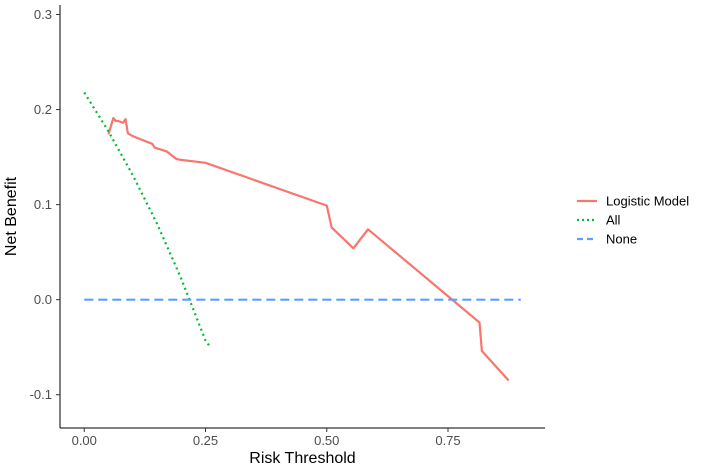  I want to click on x-axis-title: Risk Threshold, so click(302, 458).